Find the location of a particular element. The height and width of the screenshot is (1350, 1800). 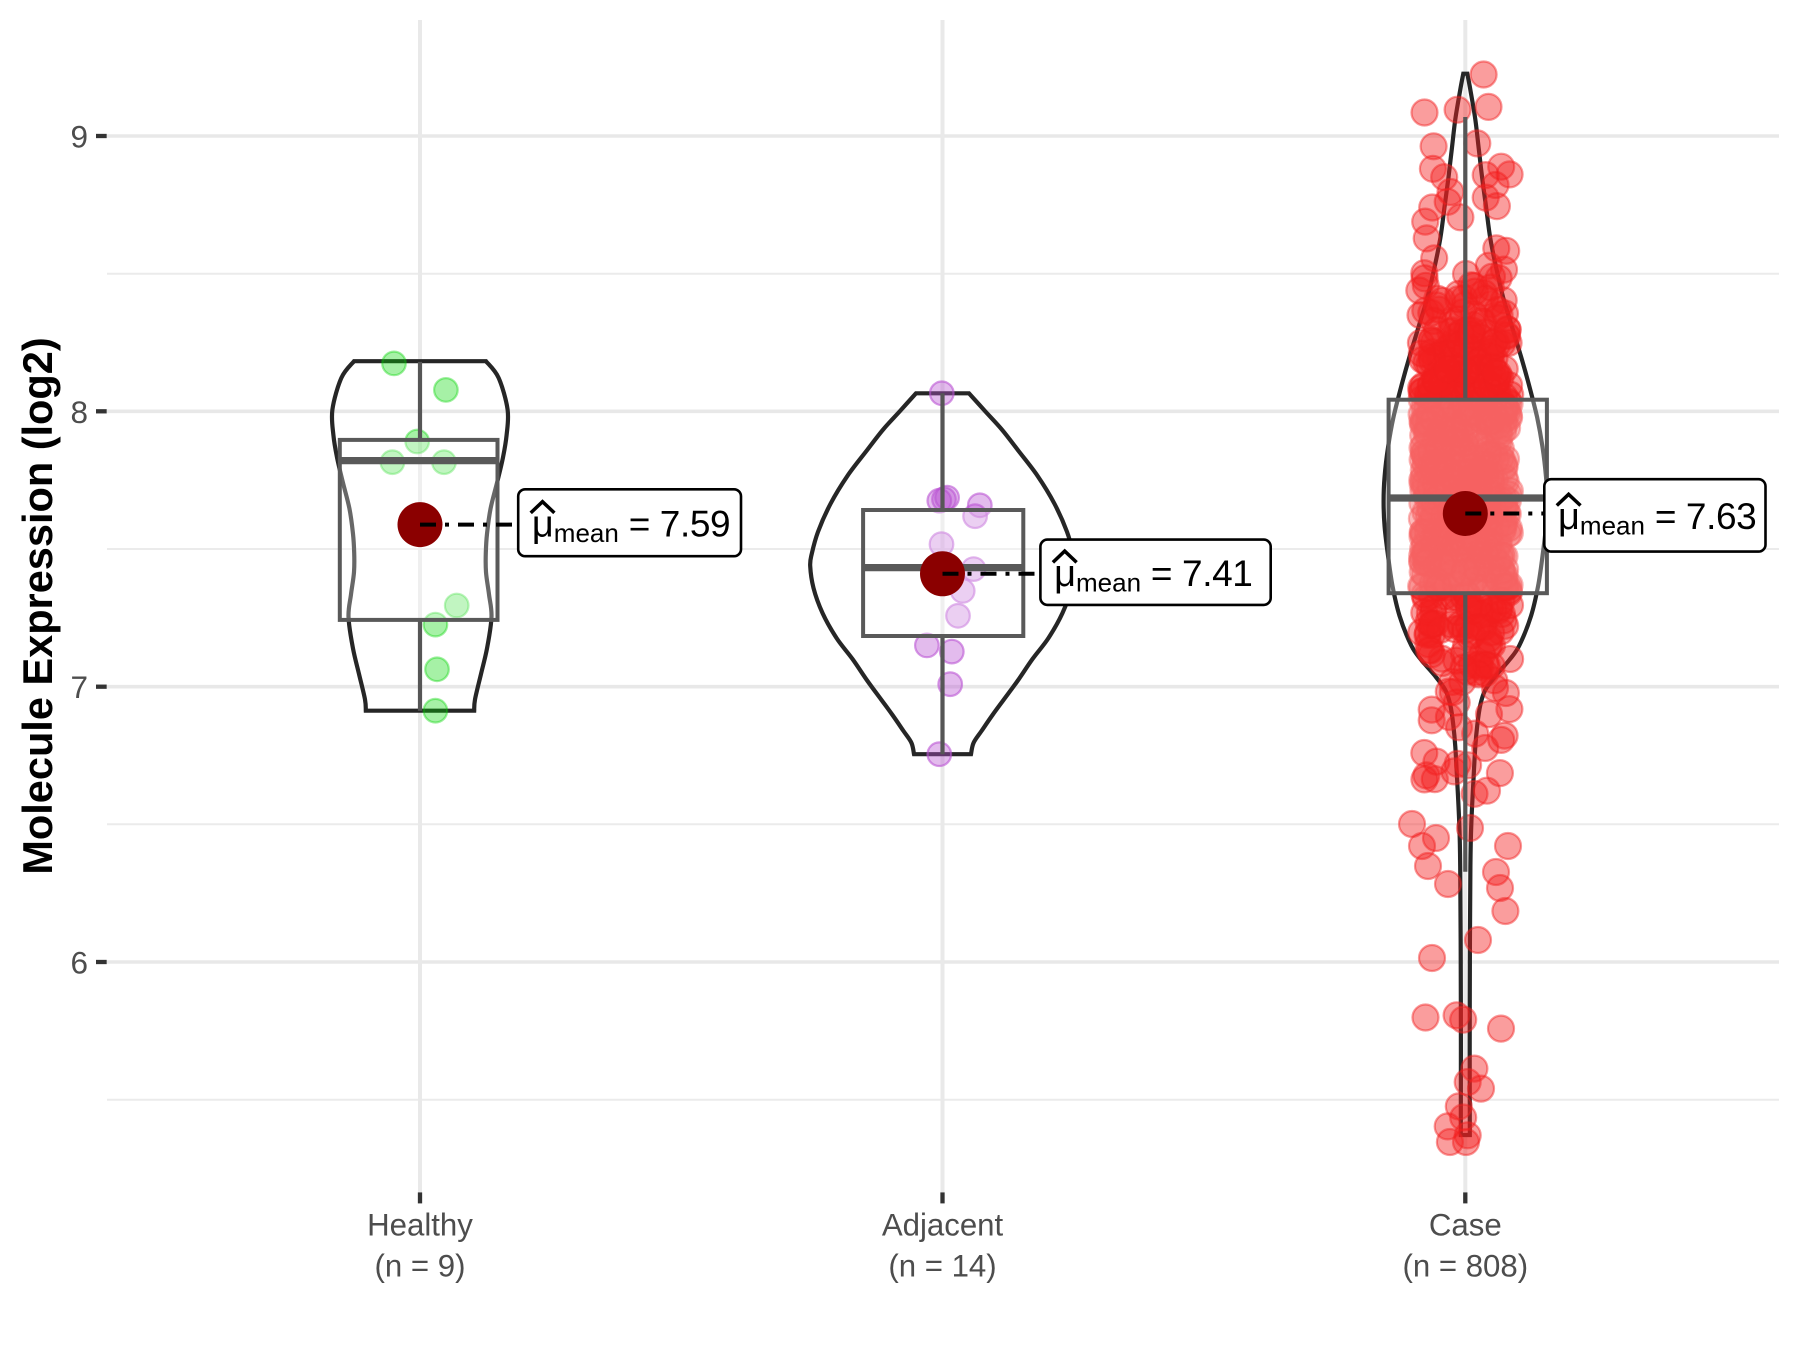

svg-text: Molecule Expression (log2) is located at coordinates (37, 605).